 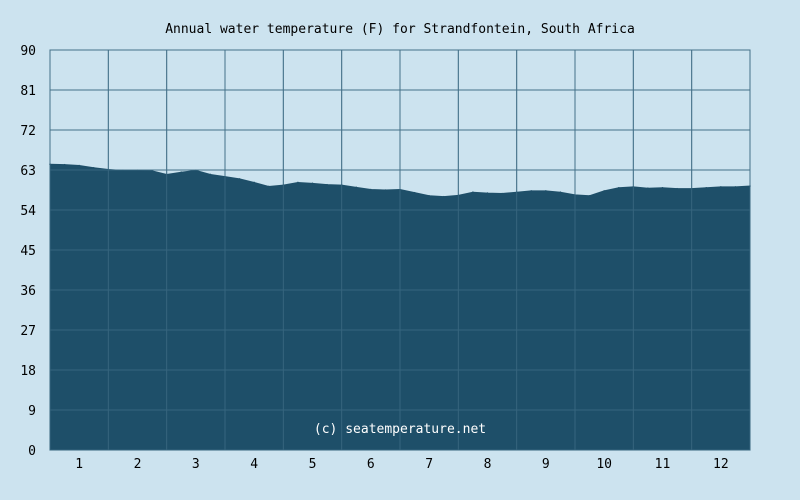 What do you see at coordinates (28, 91) in the screenshot?
I see `y-tick-label: 81` at bounding box center [28, 91].